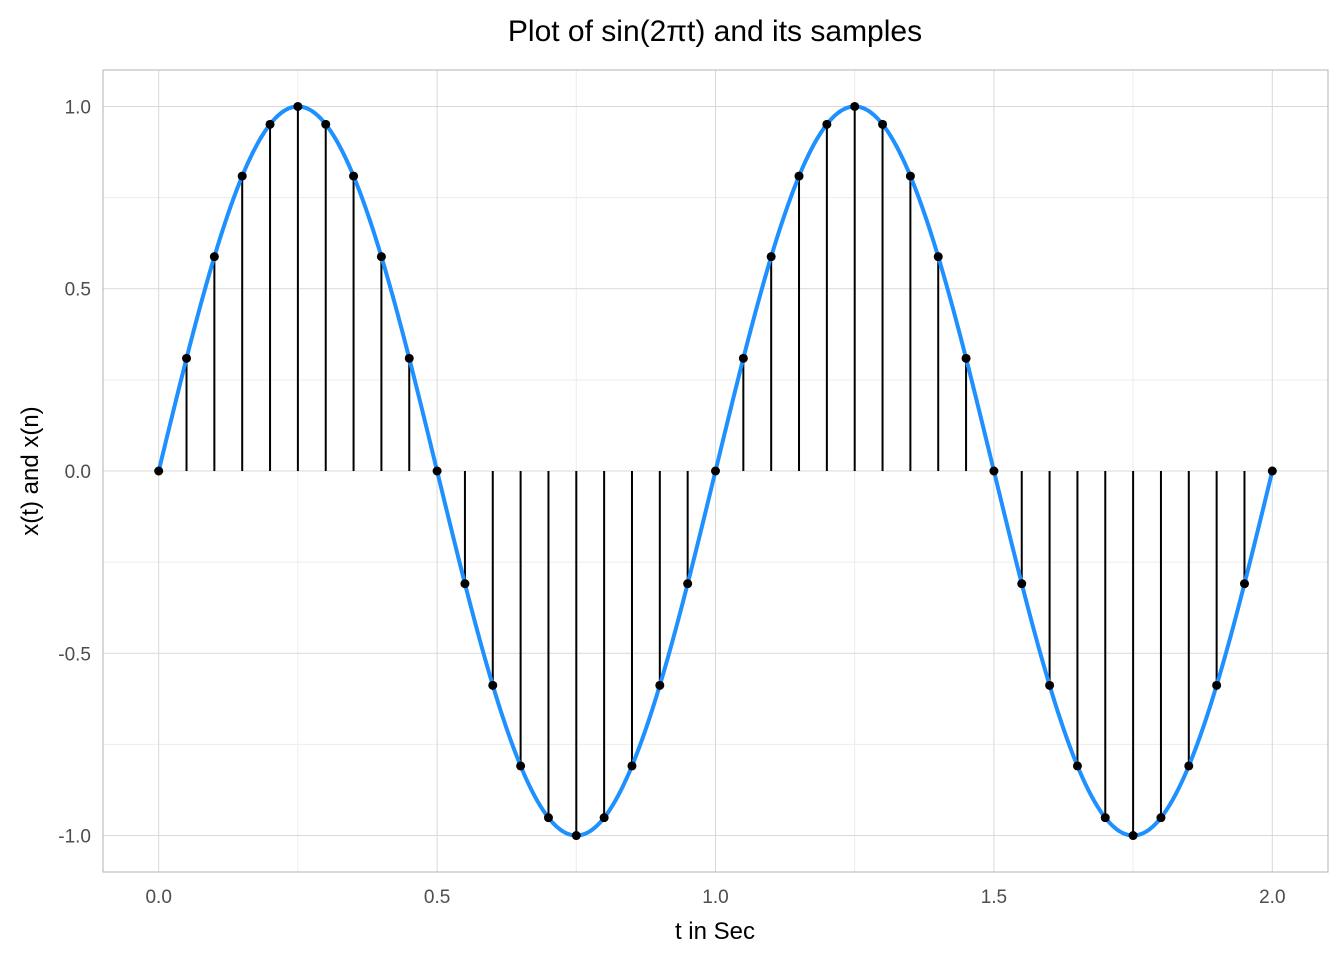 This screenshot has height=960, width=1344. What do you see at coordinates (994, 897) in the screenshot?
I see `x-tick-label: 1.5` at bounding box center [994, 897].